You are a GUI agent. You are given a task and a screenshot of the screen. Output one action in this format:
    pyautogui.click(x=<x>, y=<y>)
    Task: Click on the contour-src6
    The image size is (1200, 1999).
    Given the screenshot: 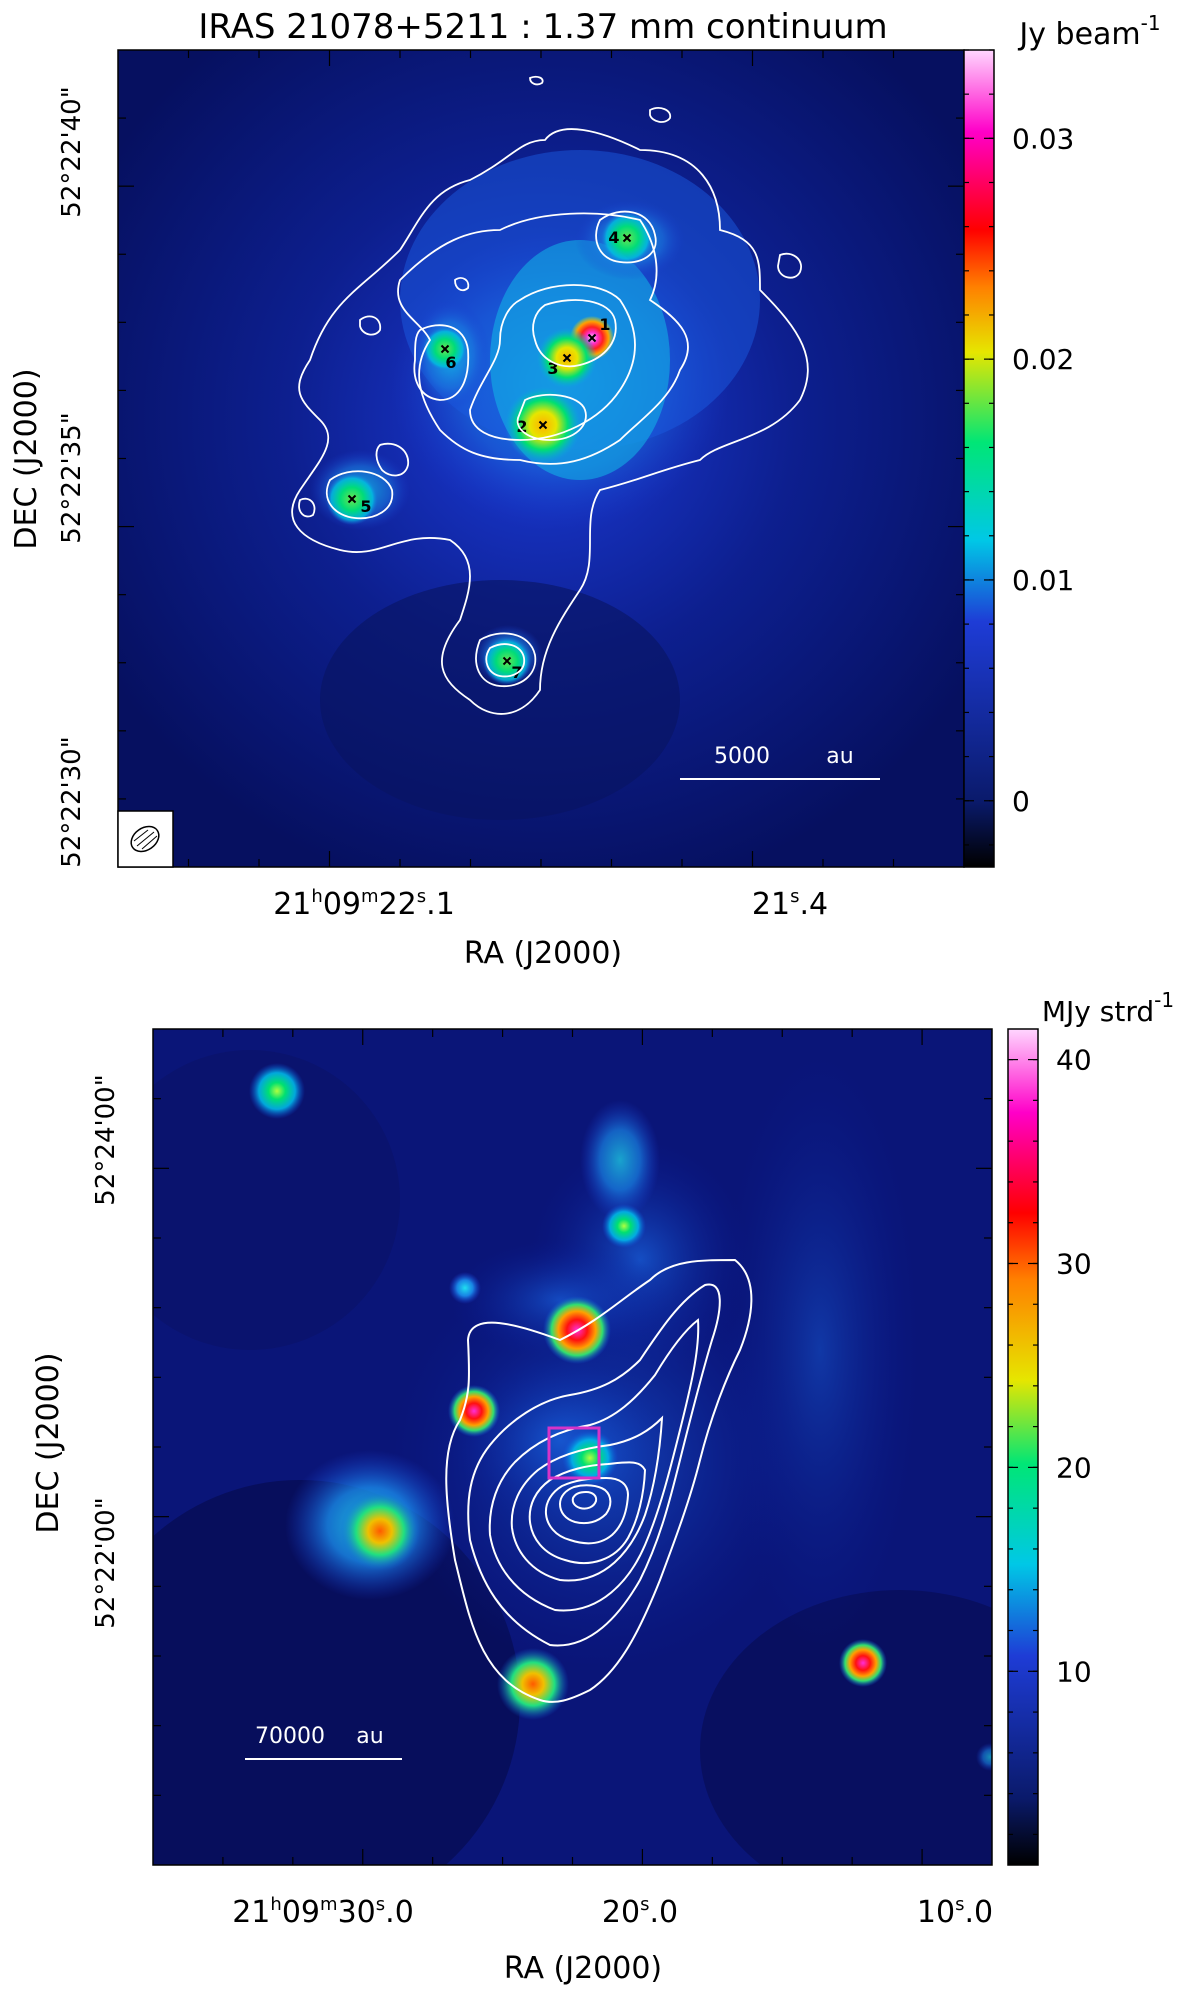 What is the action you would take?
    pyautogui.click(x=441, y=362)
    